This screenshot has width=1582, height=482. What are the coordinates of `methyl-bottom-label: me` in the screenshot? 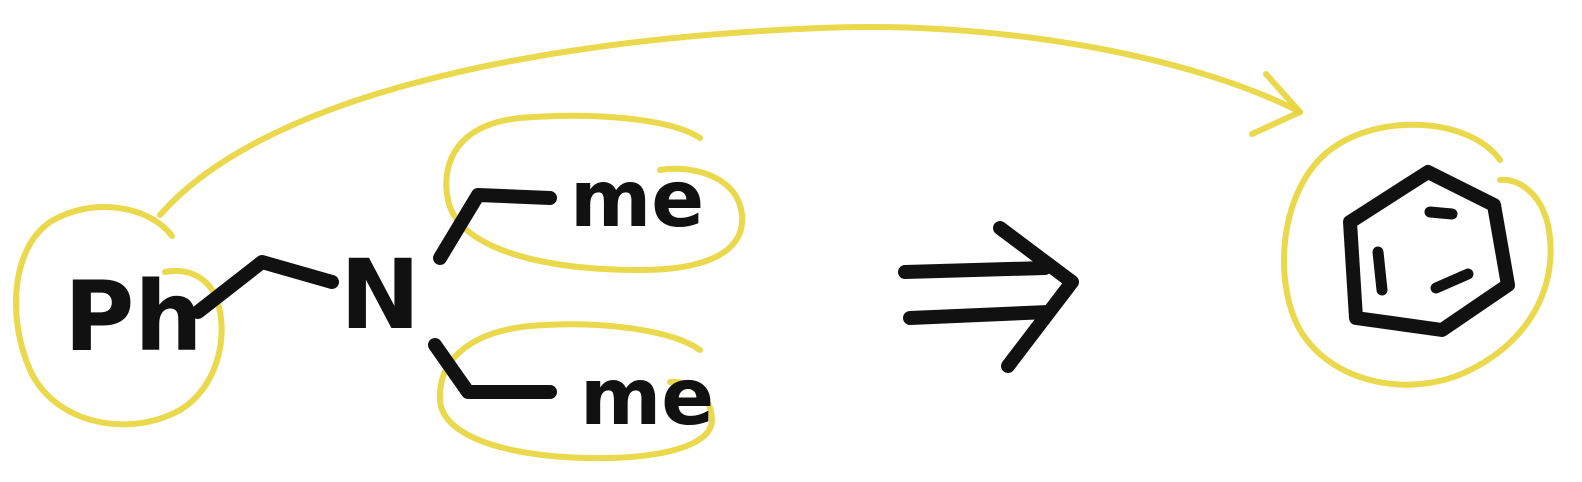 It's located at (647, 398).